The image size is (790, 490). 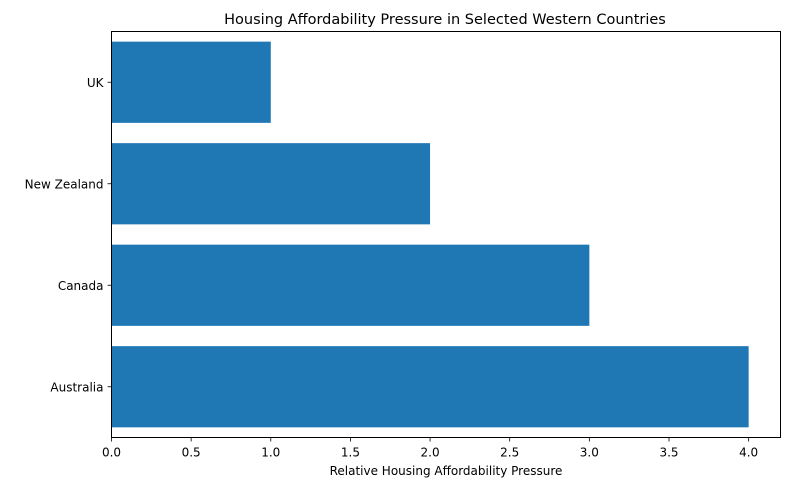 I want to click on x-tick-label: 1.0, so click(x=270, y=453).